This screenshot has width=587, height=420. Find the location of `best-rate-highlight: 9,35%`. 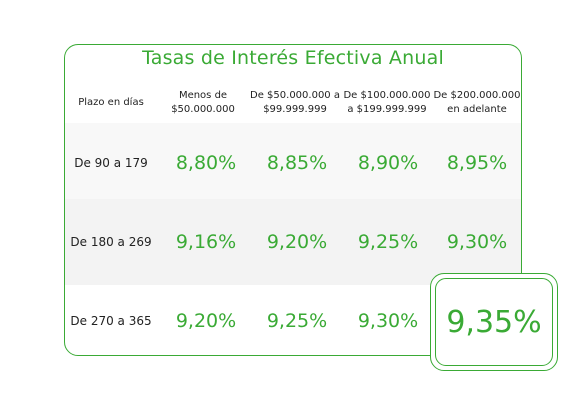

best-rate-highlight: 9,35% is located at coordinates (494, 322).